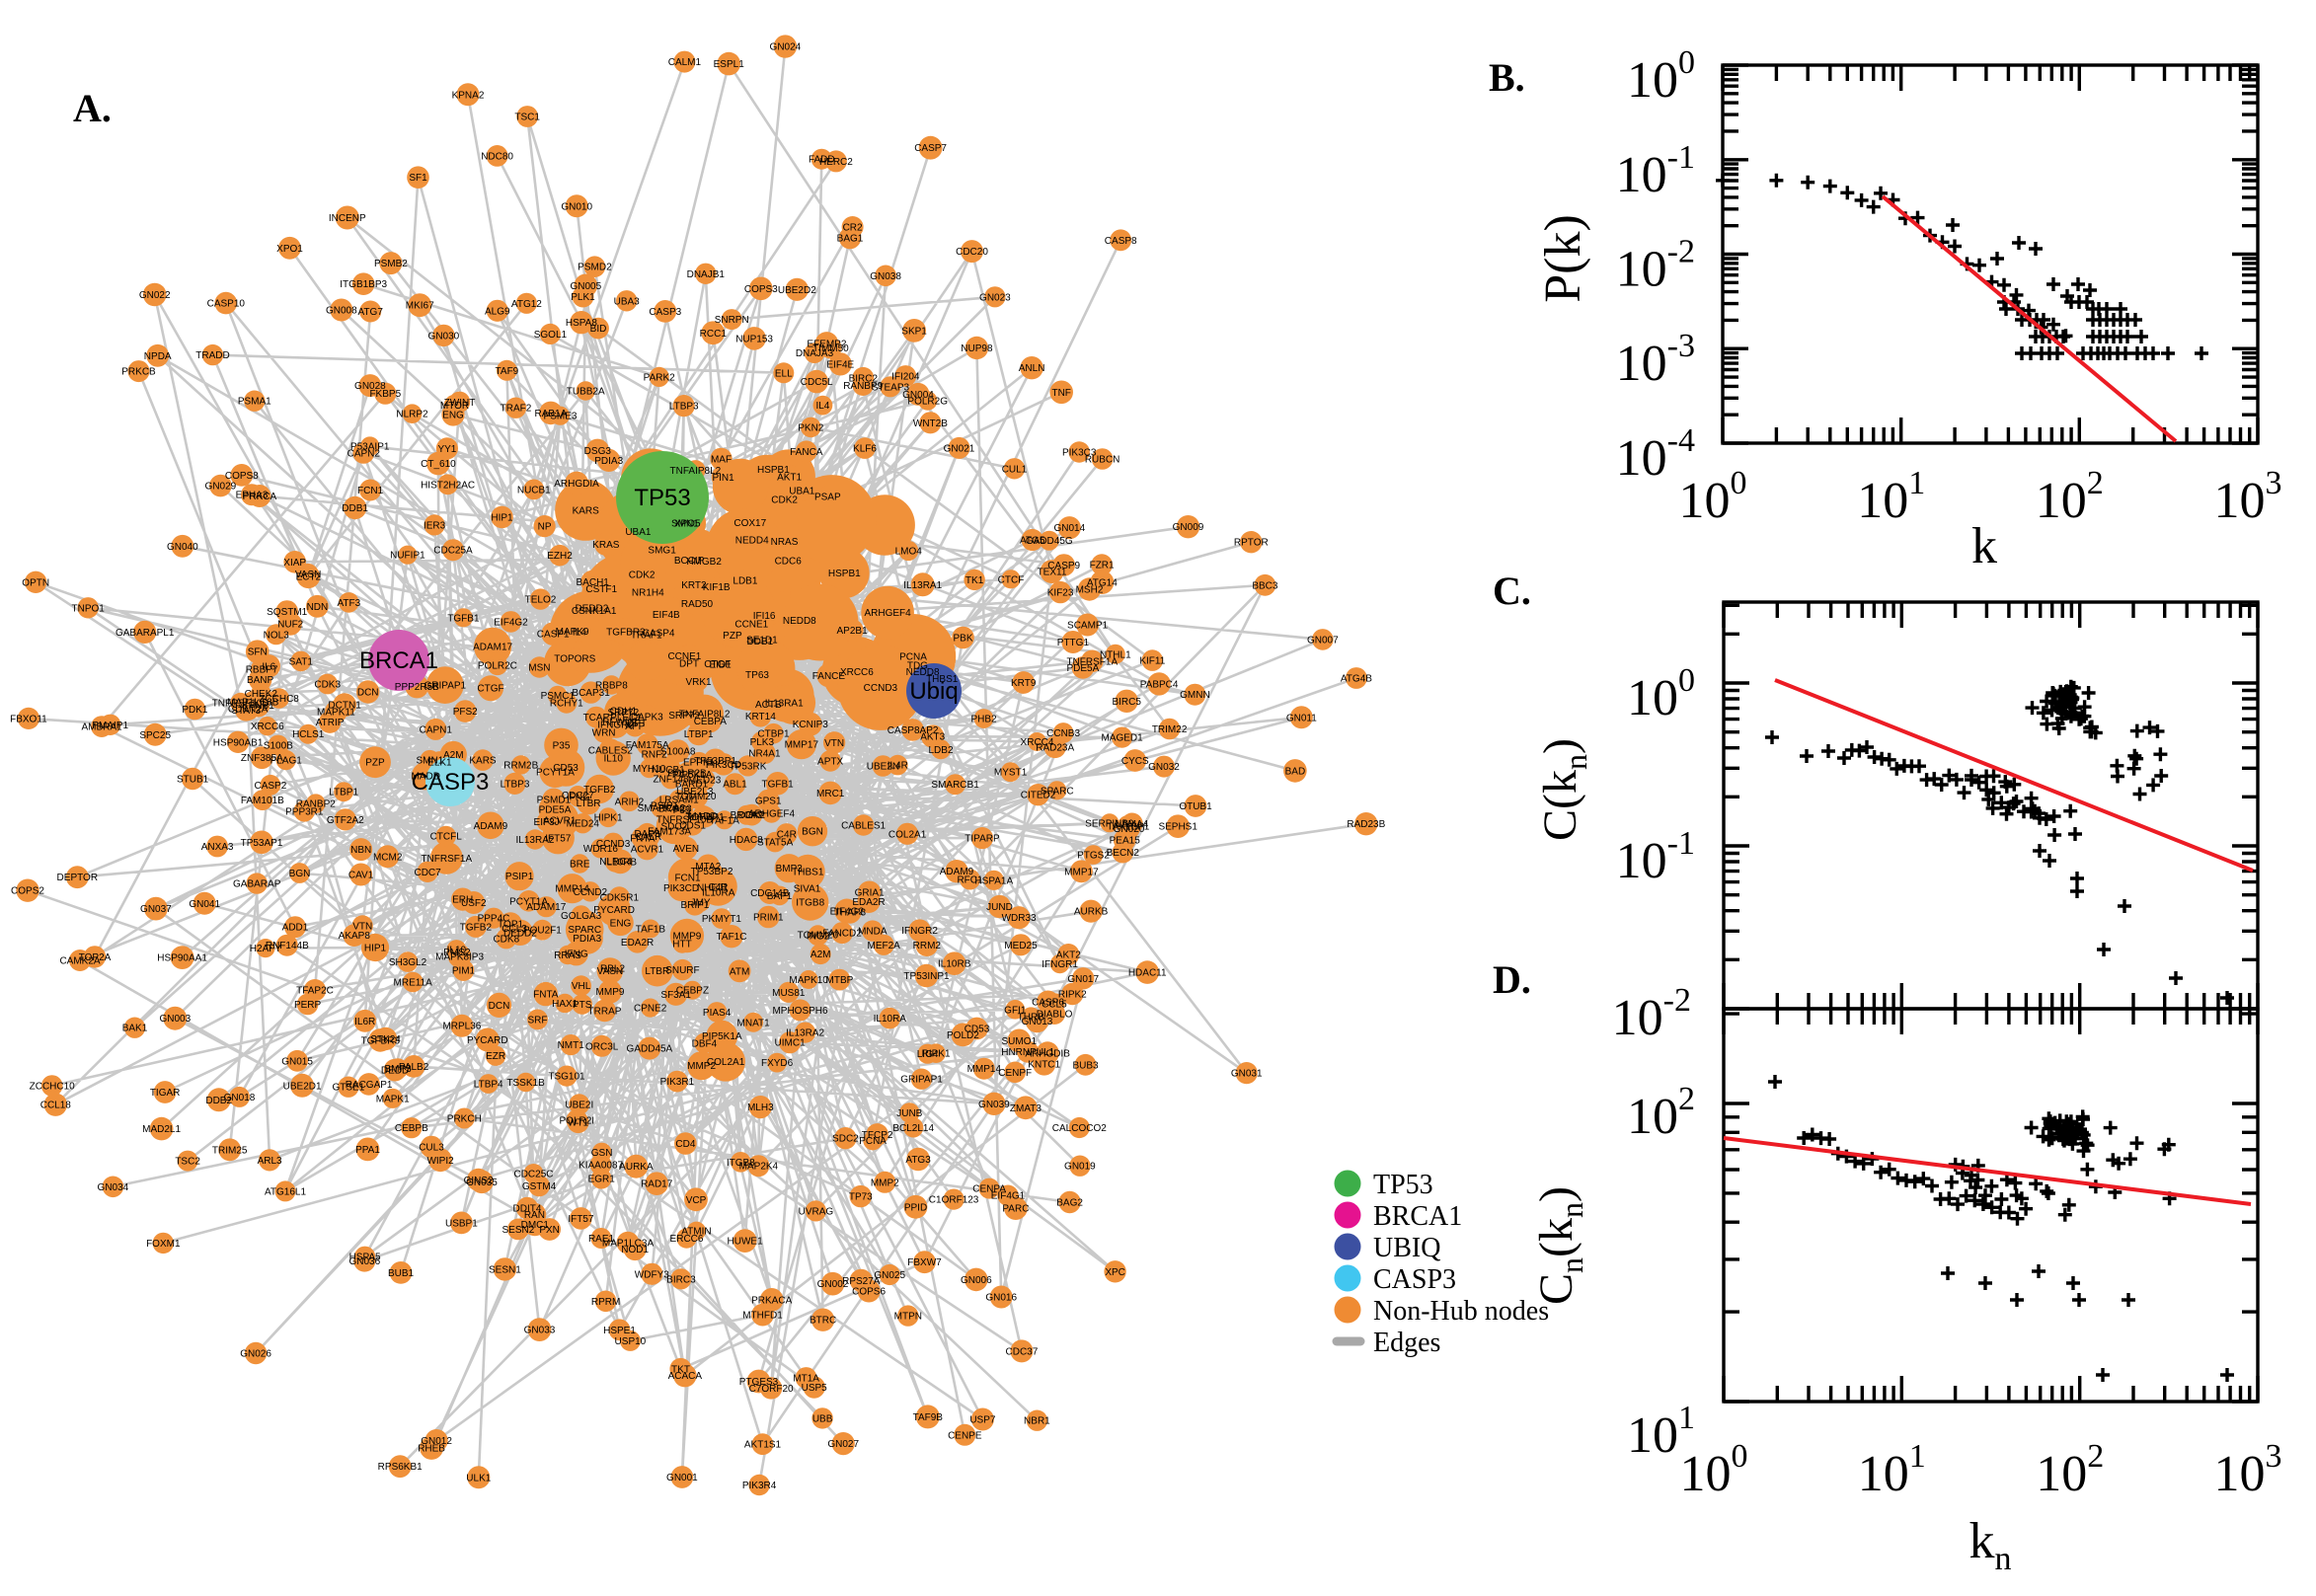  Describe the element at coordinates (827, 497) in the screenshot. I see `svg-text: PSAP` at that location.